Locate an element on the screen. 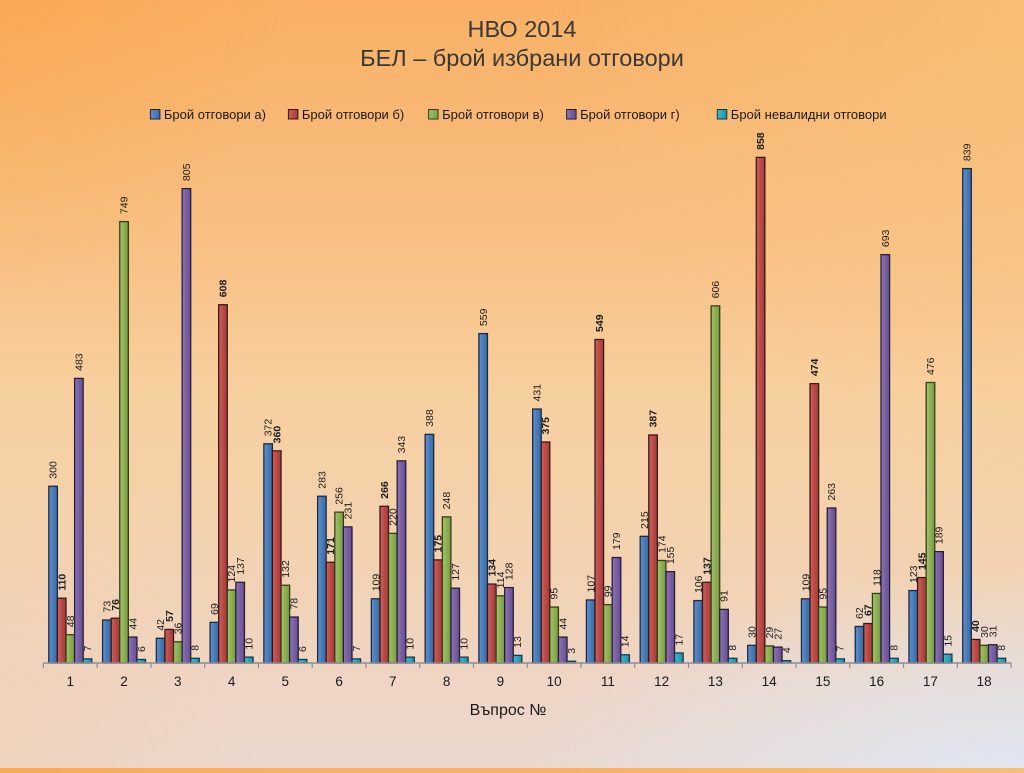  svg-text: 99 is located at coordinates (609, 591).